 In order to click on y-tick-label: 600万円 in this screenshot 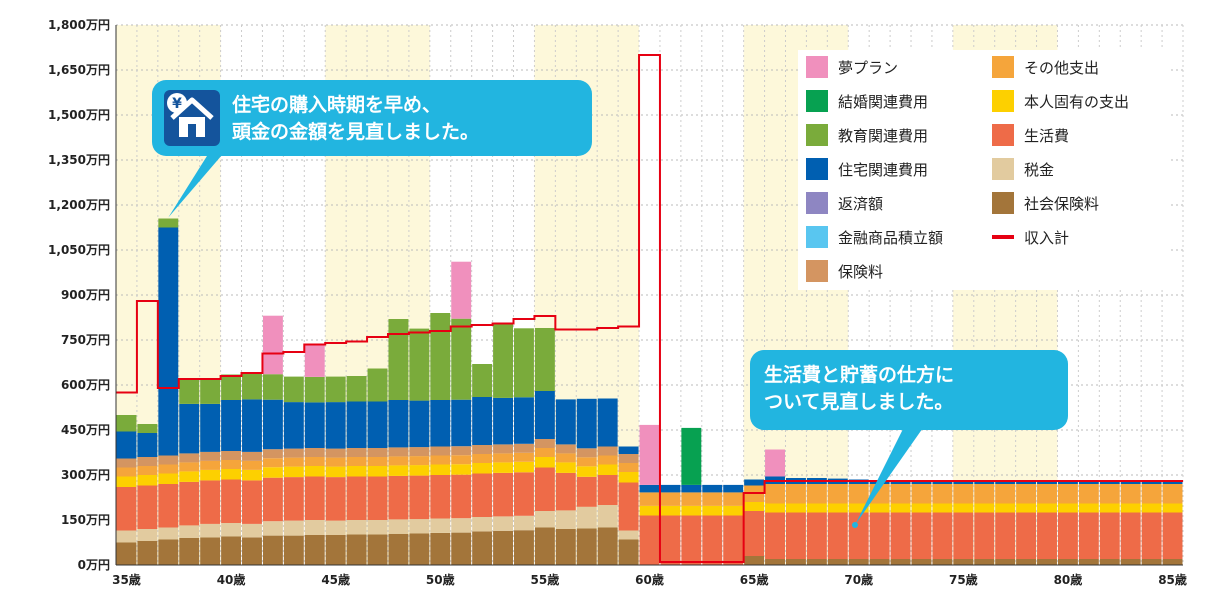, I will do `click(85, 385)`.